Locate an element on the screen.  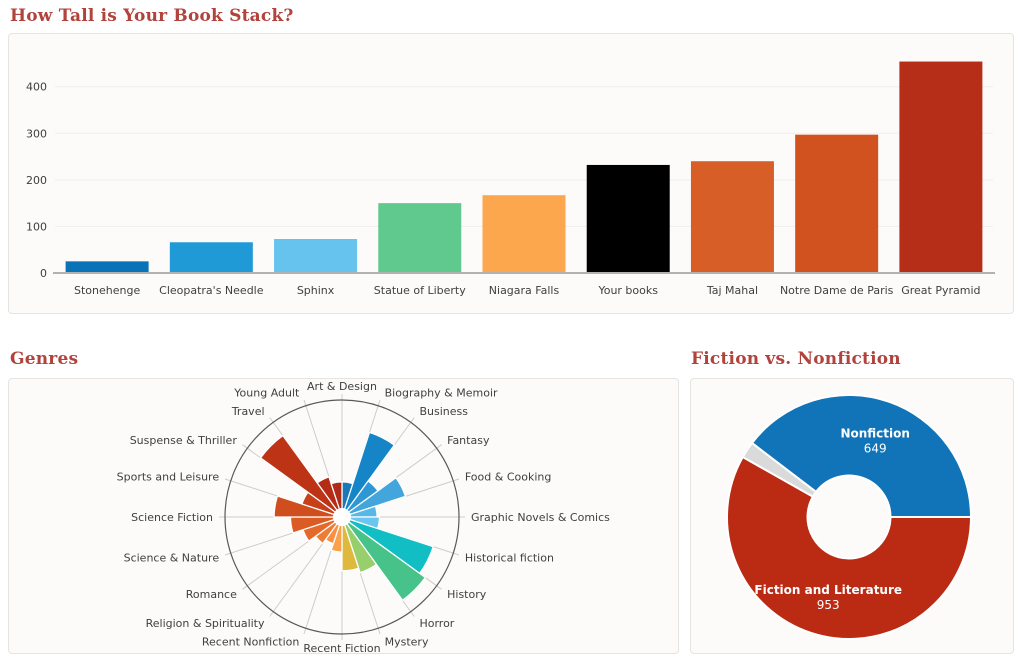
slice-fiction-and-literature is located at coordinates (849, 547).